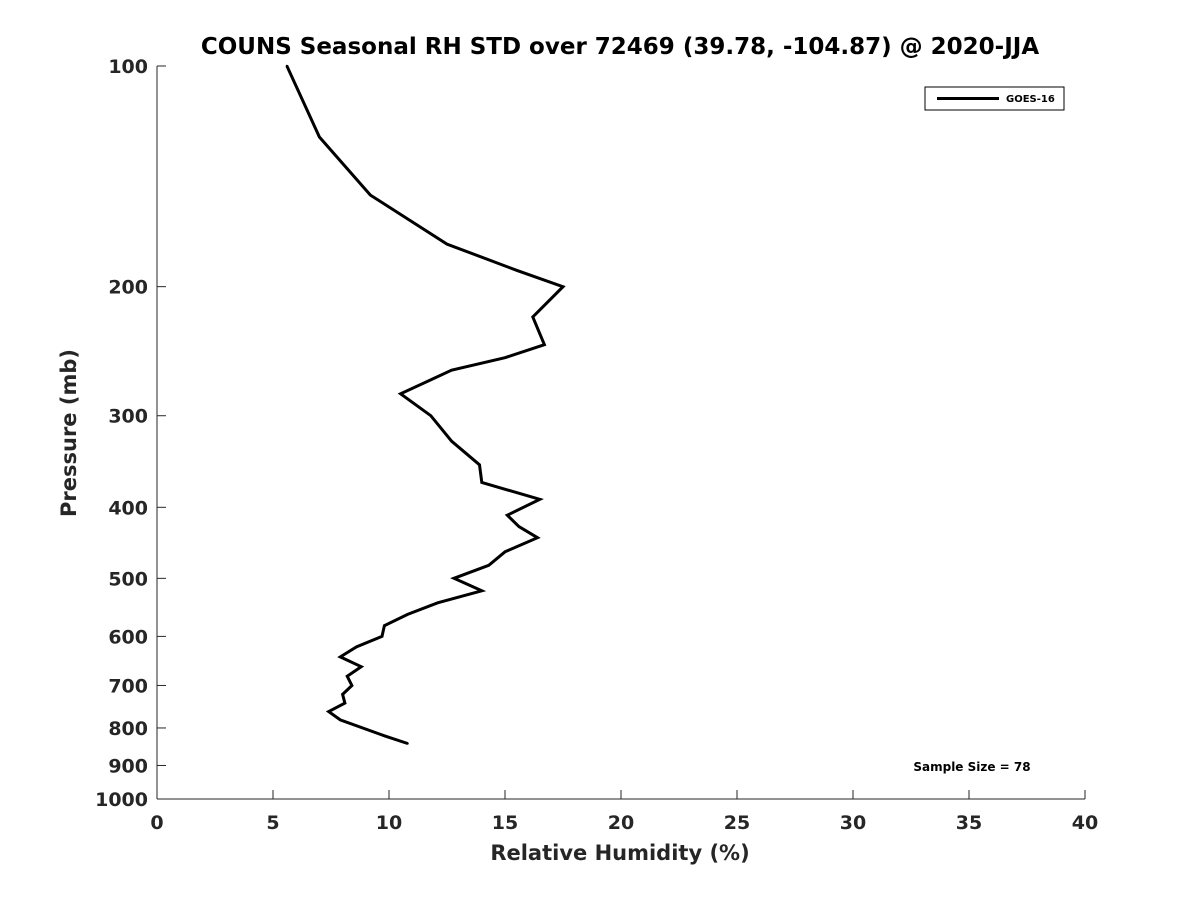 This screenshot has width=1200, height=900. What do you see at coordinates (156, 823) in the screenshot?
I see `x-tick-label: 0` at bounding box center [156, 823].